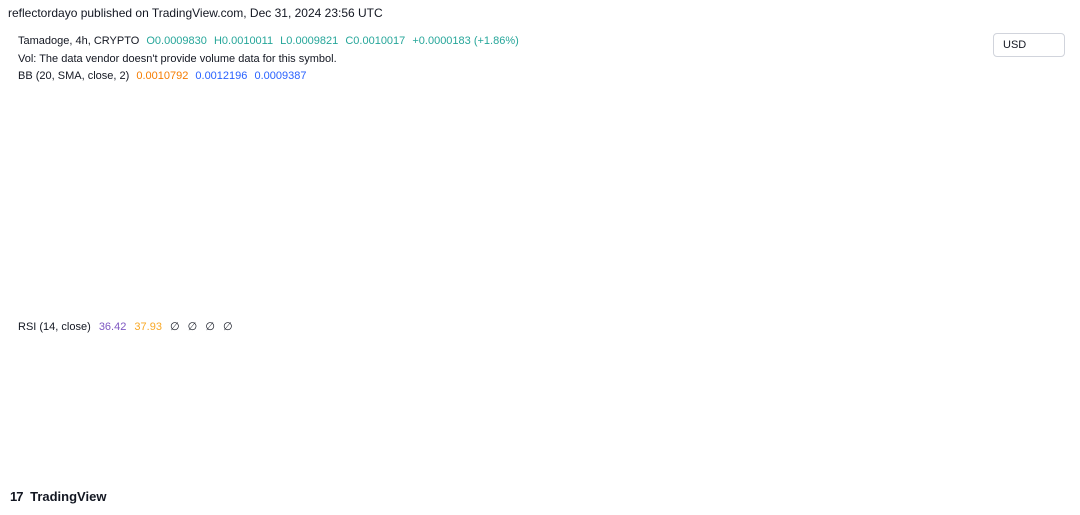  What do you see at coordinates (1025, 229) in the screenshot?
I see `bb-lower-badge-label: 0.0009387` at bounding box center [1025, 229].